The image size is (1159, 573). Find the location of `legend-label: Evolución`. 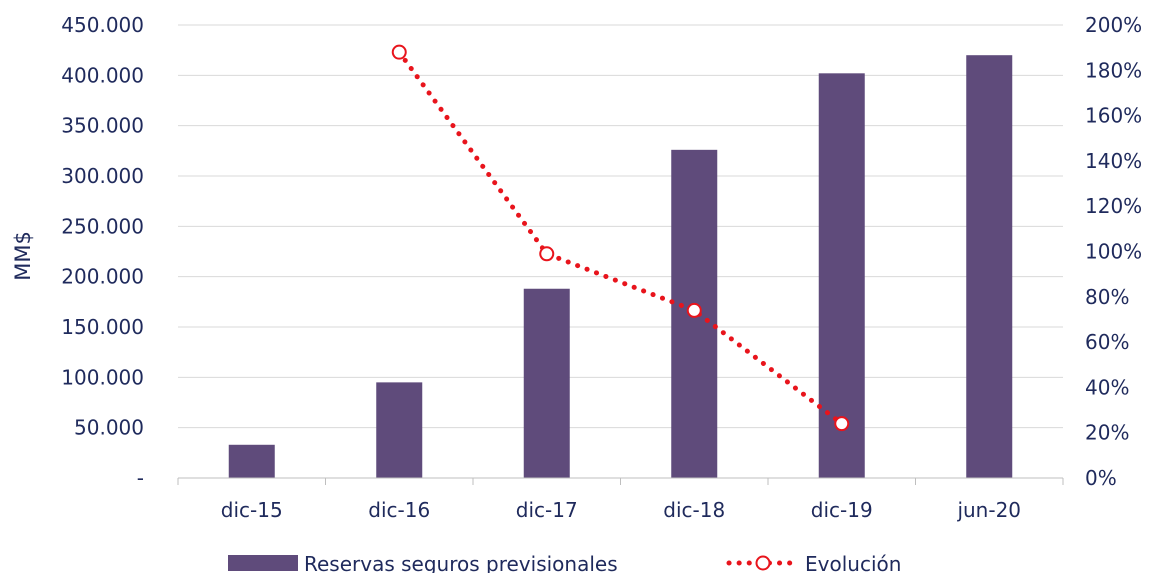

legend-label: Evolución is located at coordinates (853, 562).